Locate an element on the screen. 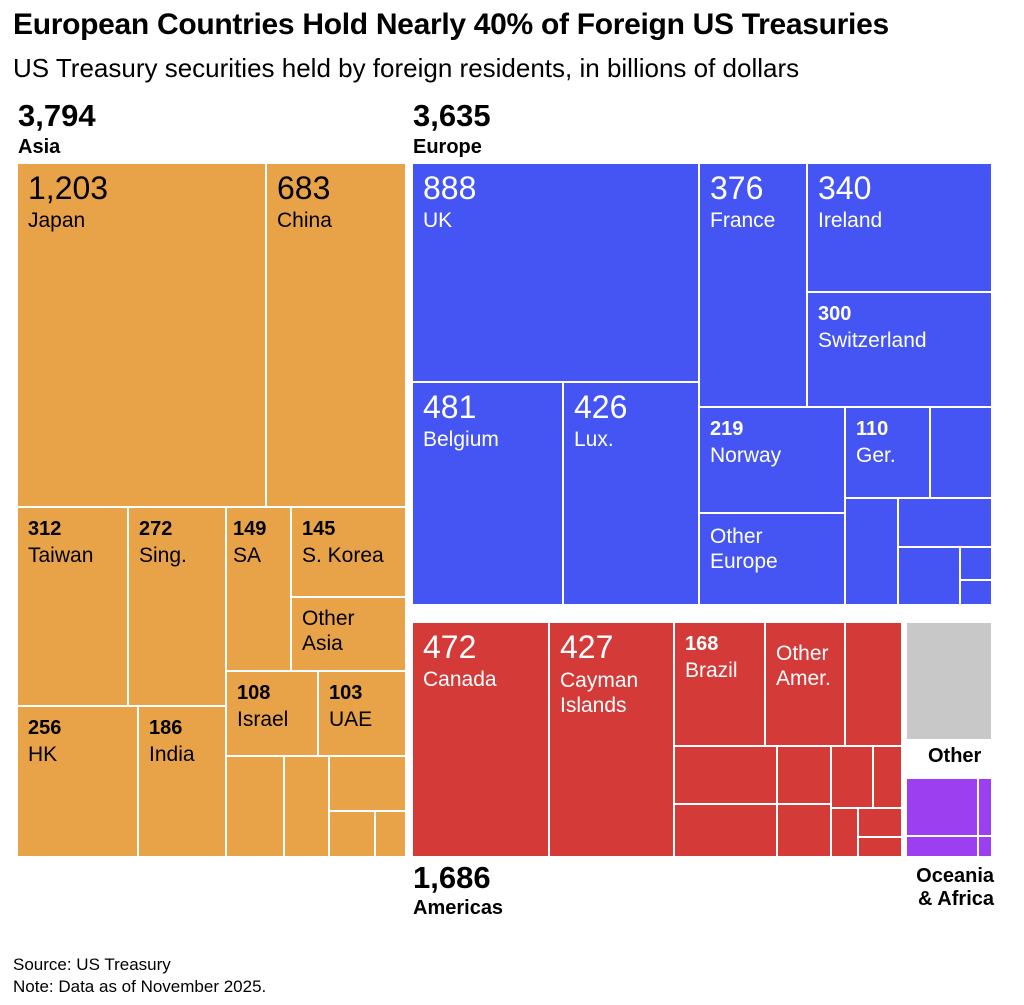 The image size is (1024, 1005). tile-label: Switzerland is located at coordinates (872, 340).